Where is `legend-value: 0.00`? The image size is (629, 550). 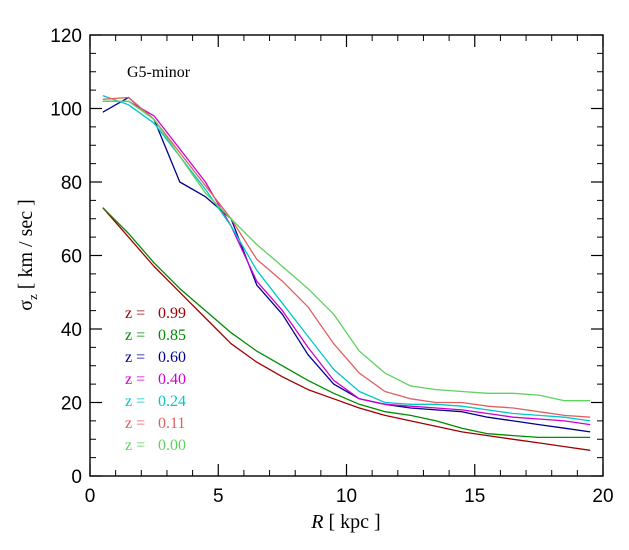
legend-value: 0.00 is located at coordinates (172, 445).